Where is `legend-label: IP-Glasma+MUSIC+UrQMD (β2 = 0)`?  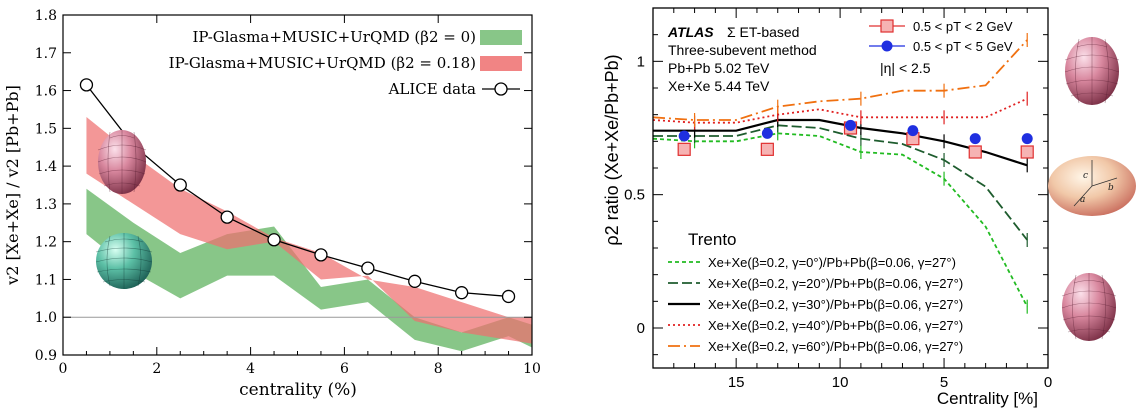 legend-label: IP-Glasma+MUSIC+UrQMD (β2 = 0) is located at coordinates (335, 37).